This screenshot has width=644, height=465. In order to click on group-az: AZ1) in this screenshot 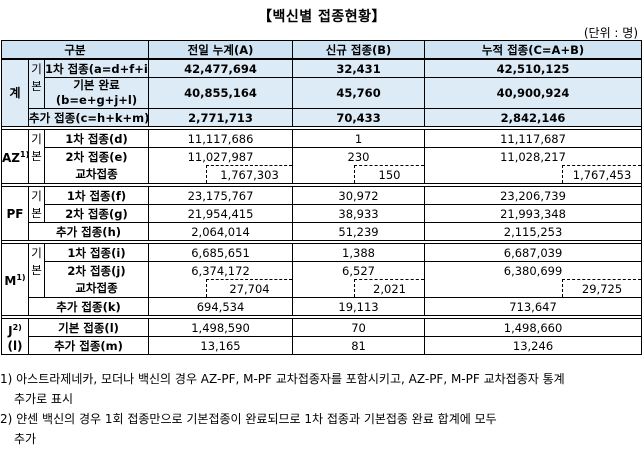, I will do `click(15, 156)`.